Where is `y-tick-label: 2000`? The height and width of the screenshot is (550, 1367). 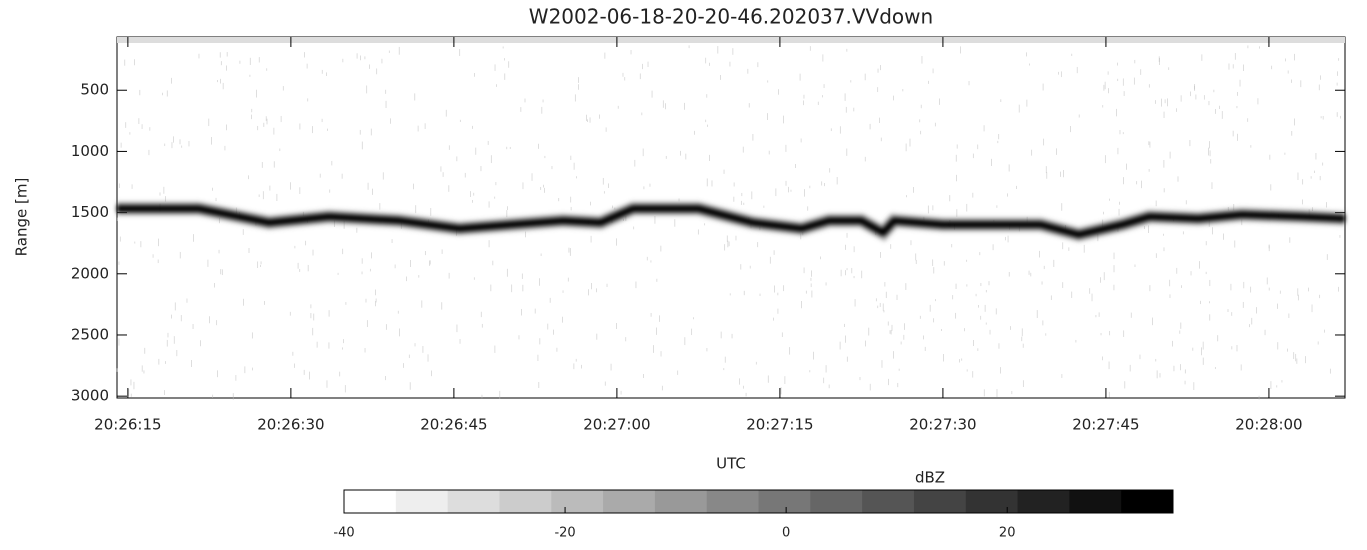 y-tick-label: 2000 is located at coordinates (90, 273).